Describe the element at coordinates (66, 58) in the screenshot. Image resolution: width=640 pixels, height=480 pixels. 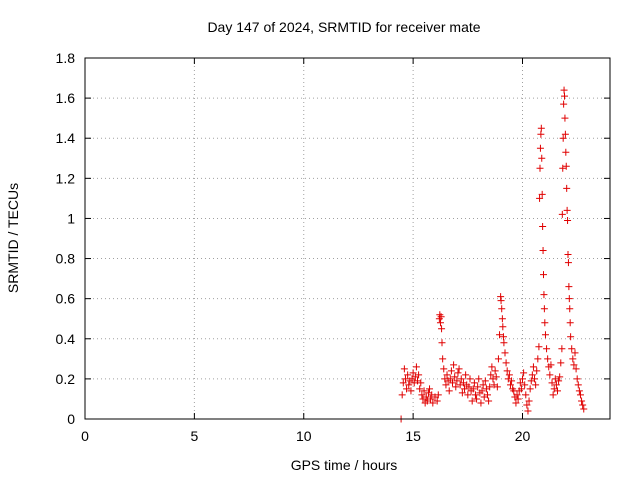
I see `y-tick-label: 1.8` at that location.